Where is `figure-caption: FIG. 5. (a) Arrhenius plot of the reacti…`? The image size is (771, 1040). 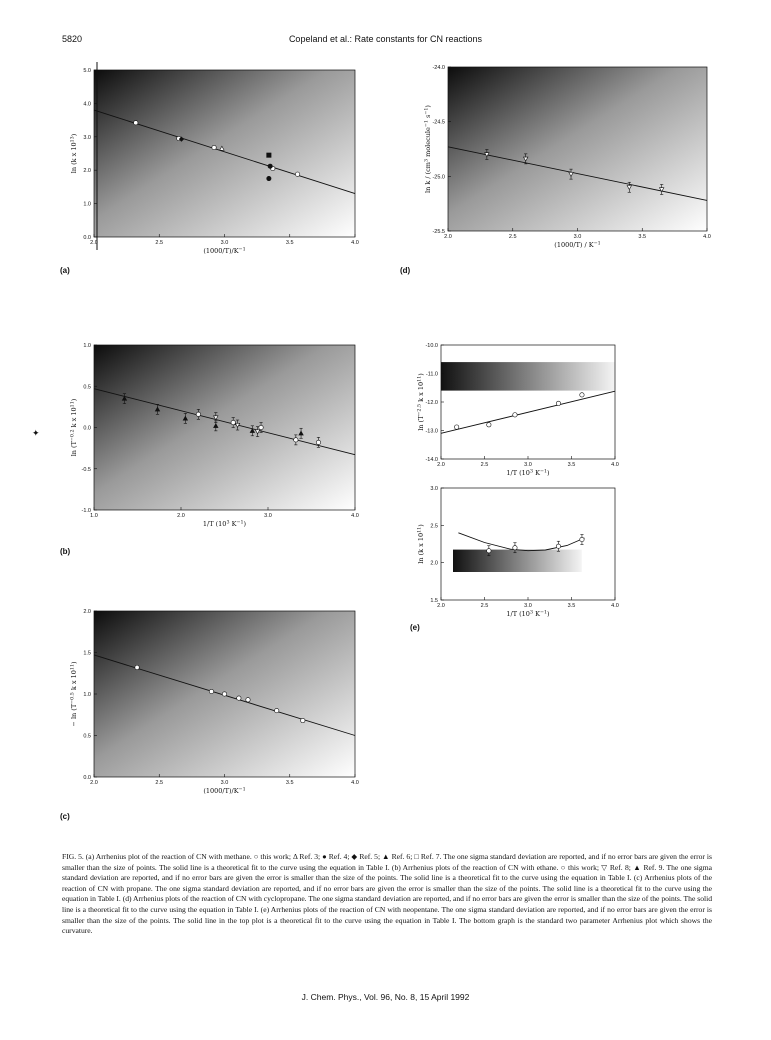 figure-caption: FIG. 5. (a) Arrhenius plot of the reacti… is located at coordinates (387, 894).